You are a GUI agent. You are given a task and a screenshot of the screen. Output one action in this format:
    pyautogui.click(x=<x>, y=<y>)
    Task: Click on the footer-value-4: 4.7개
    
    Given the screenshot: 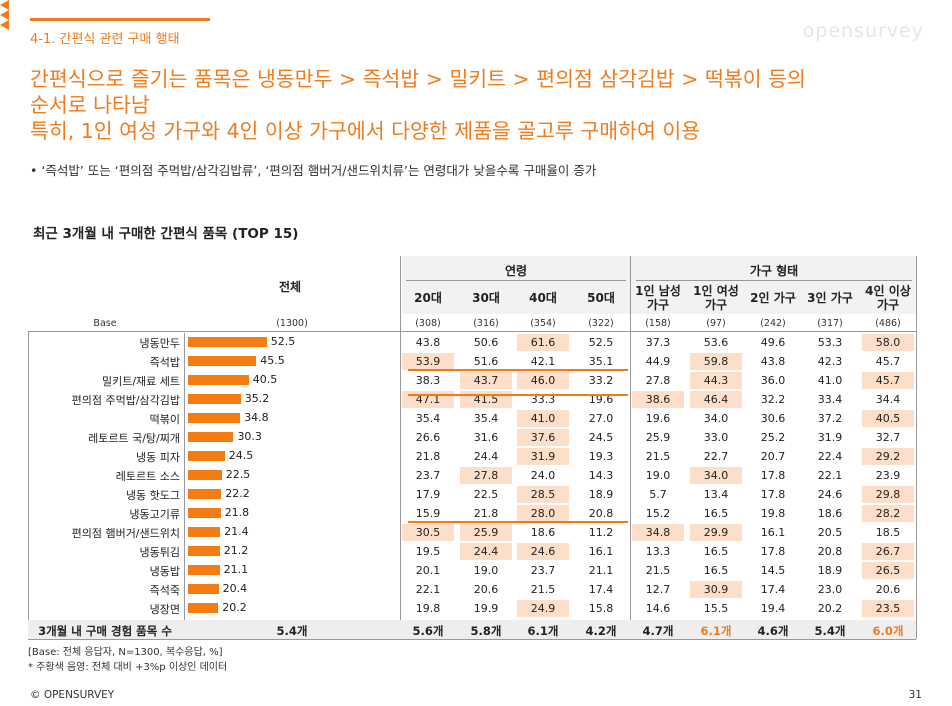 What is the action you would take?
    pyautogui.click(x=658, y=631)
    